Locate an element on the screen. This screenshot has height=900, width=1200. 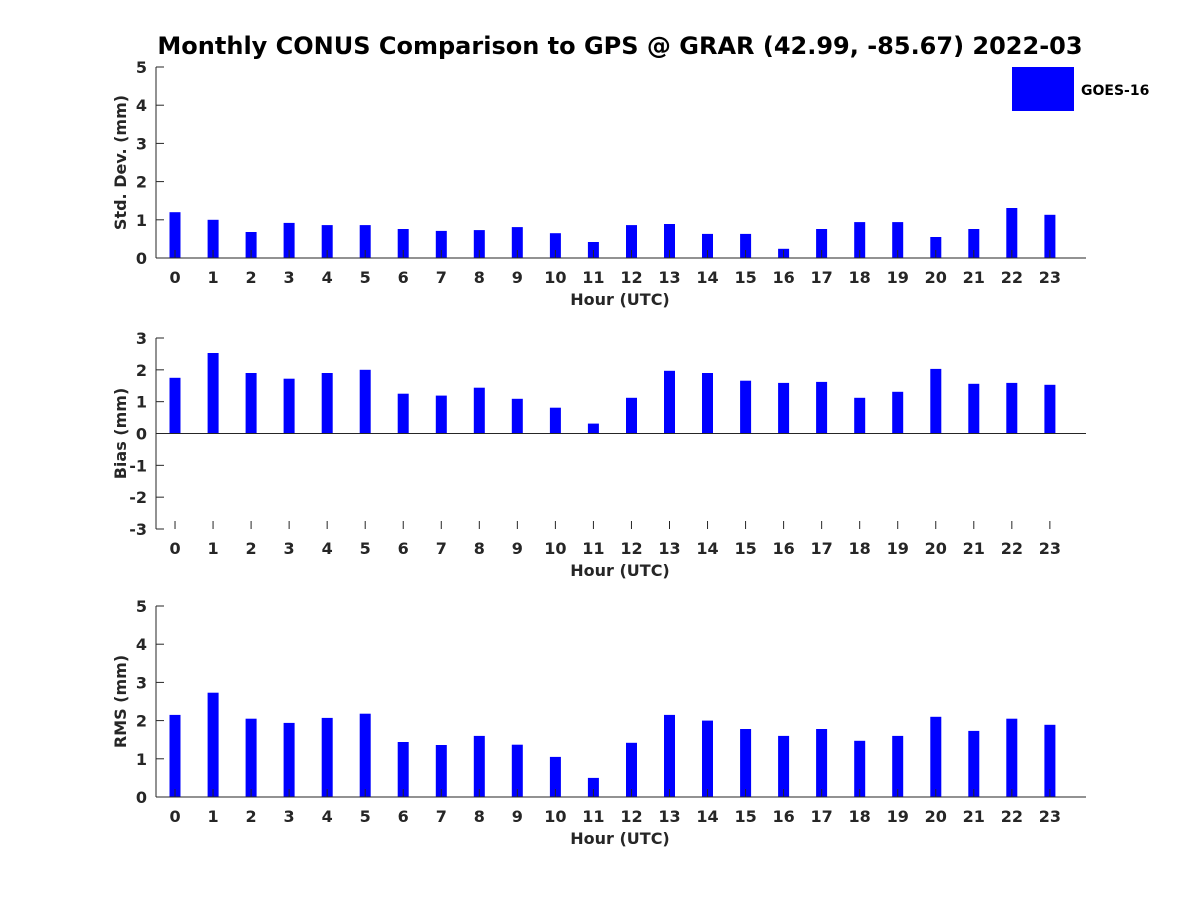
y-tick-label: 5 is located at coordinates (141, 606).